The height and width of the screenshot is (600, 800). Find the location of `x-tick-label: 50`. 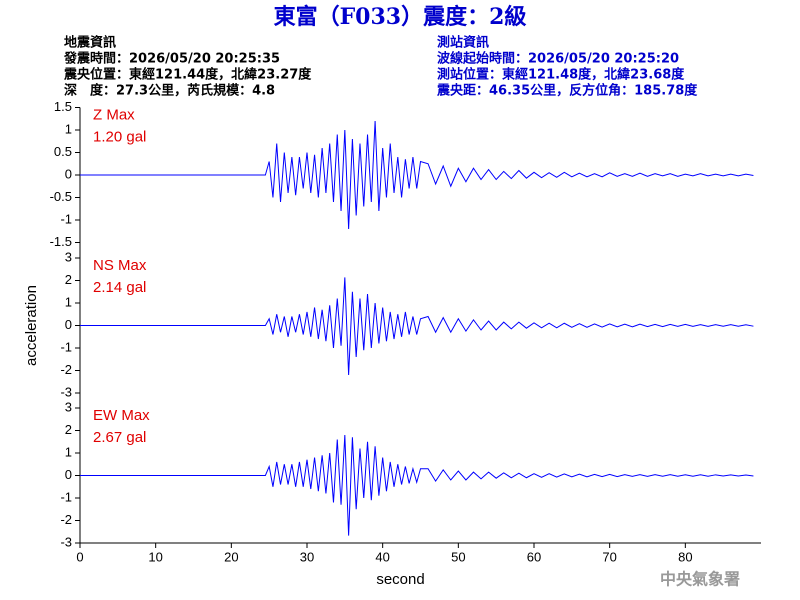

x-tick-label: 50 is located at coordinates (458, 556).